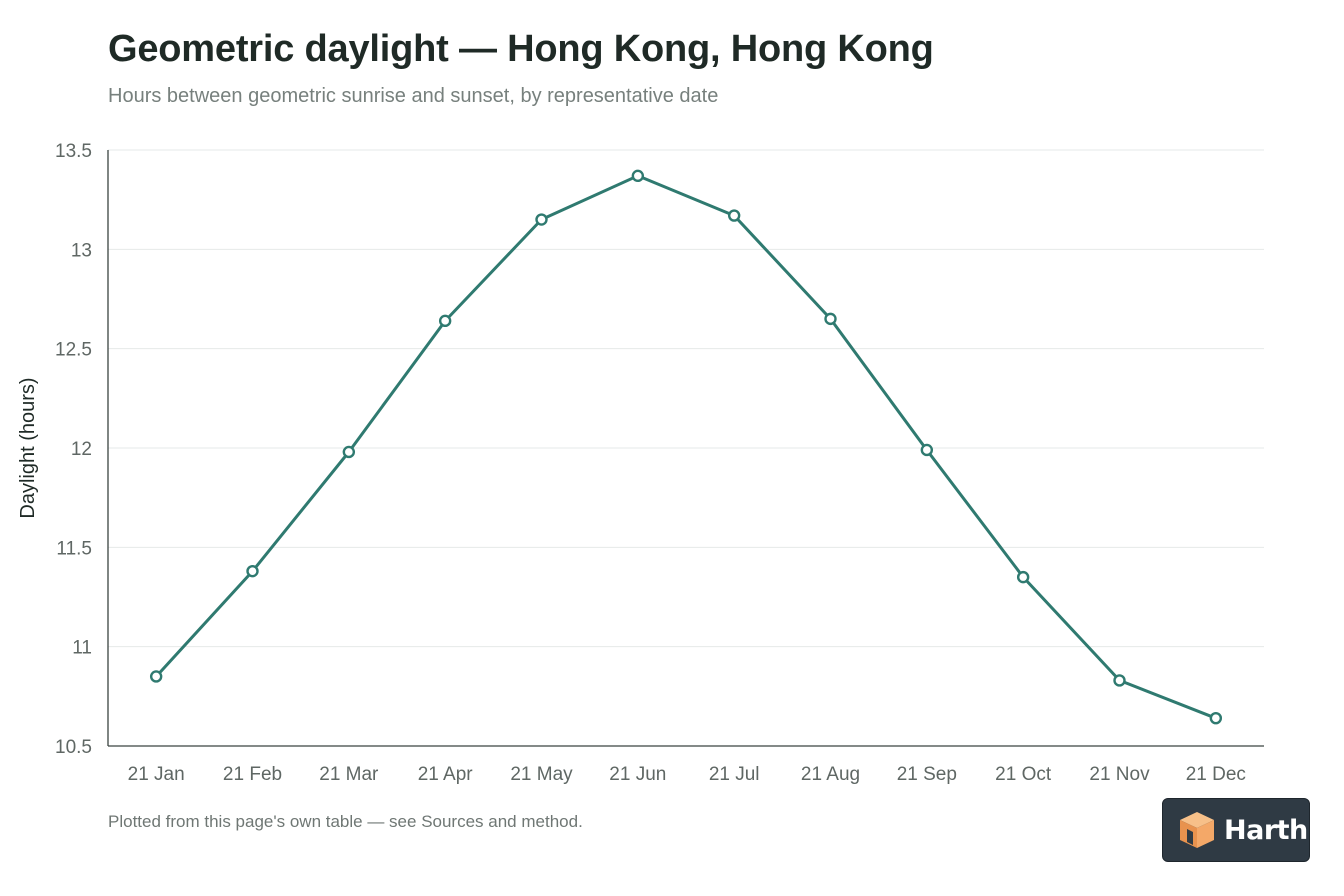 The width and height of the screenshot is (1344, 896). I want to click on x-tick-label: 21 Apr, so click(446, 774).